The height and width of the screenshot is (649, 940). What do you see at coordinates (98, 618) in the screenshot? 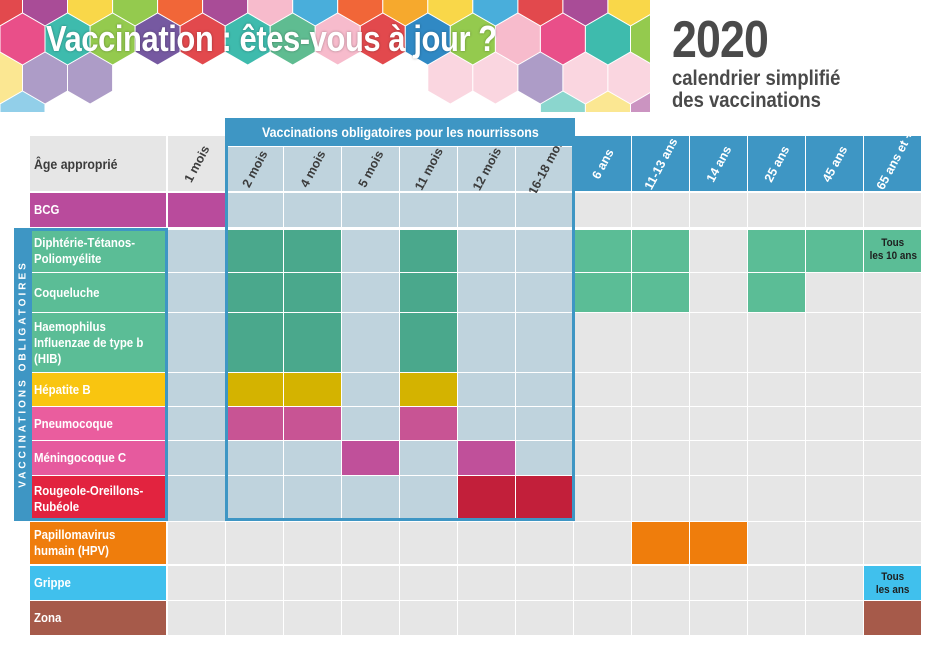
I see `vaccine-label: Zona` at bounding box center [98, 618].